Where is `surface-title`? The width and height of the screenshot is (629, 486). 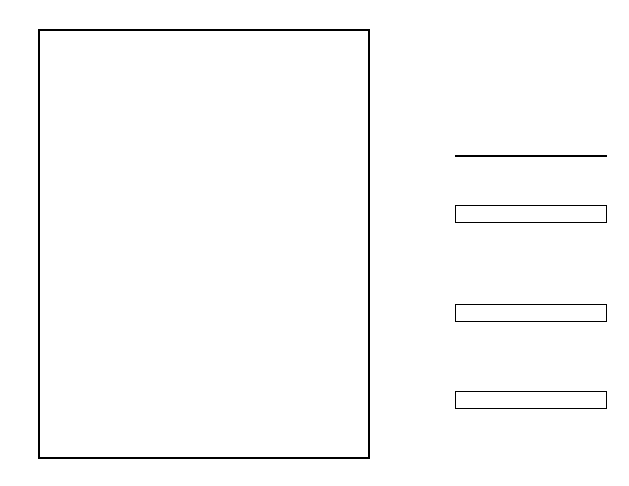
surface-title is located at coordinates (531, 214).